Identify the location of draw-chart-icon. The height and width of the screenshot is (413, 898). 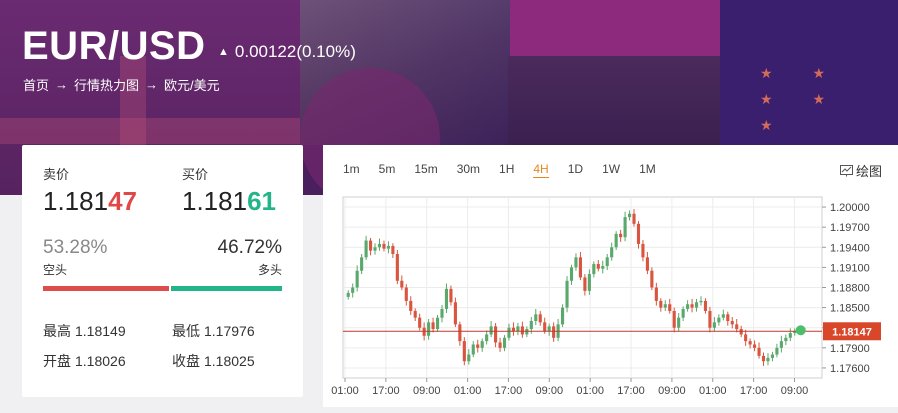
(846, 170).